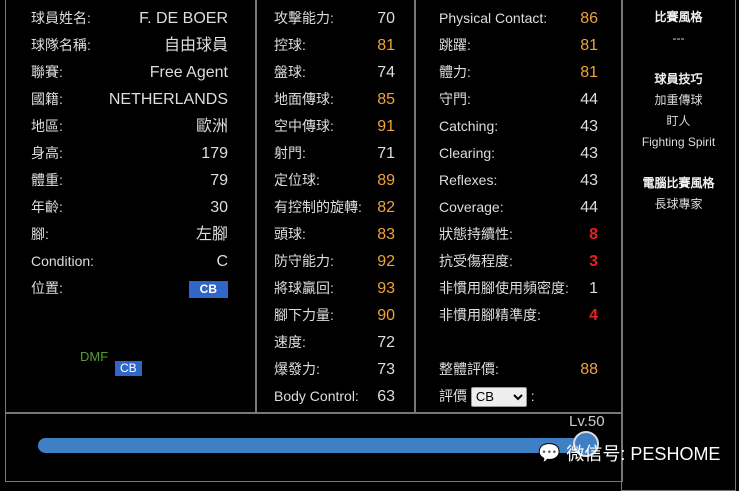  What do you see at coordinates (589, 369) in the screenshot?
I see `overall-value: 88` at bounding box center [589, 369].